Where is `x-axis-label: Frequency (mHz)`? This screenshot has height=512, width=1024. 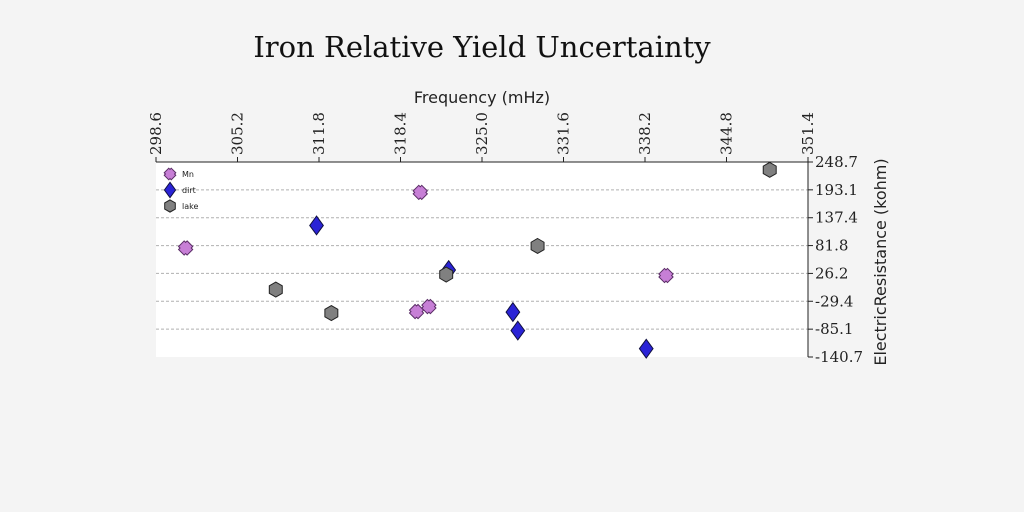
x-axis-label: Frequency (mHz) is located at coordinates (482, 97).